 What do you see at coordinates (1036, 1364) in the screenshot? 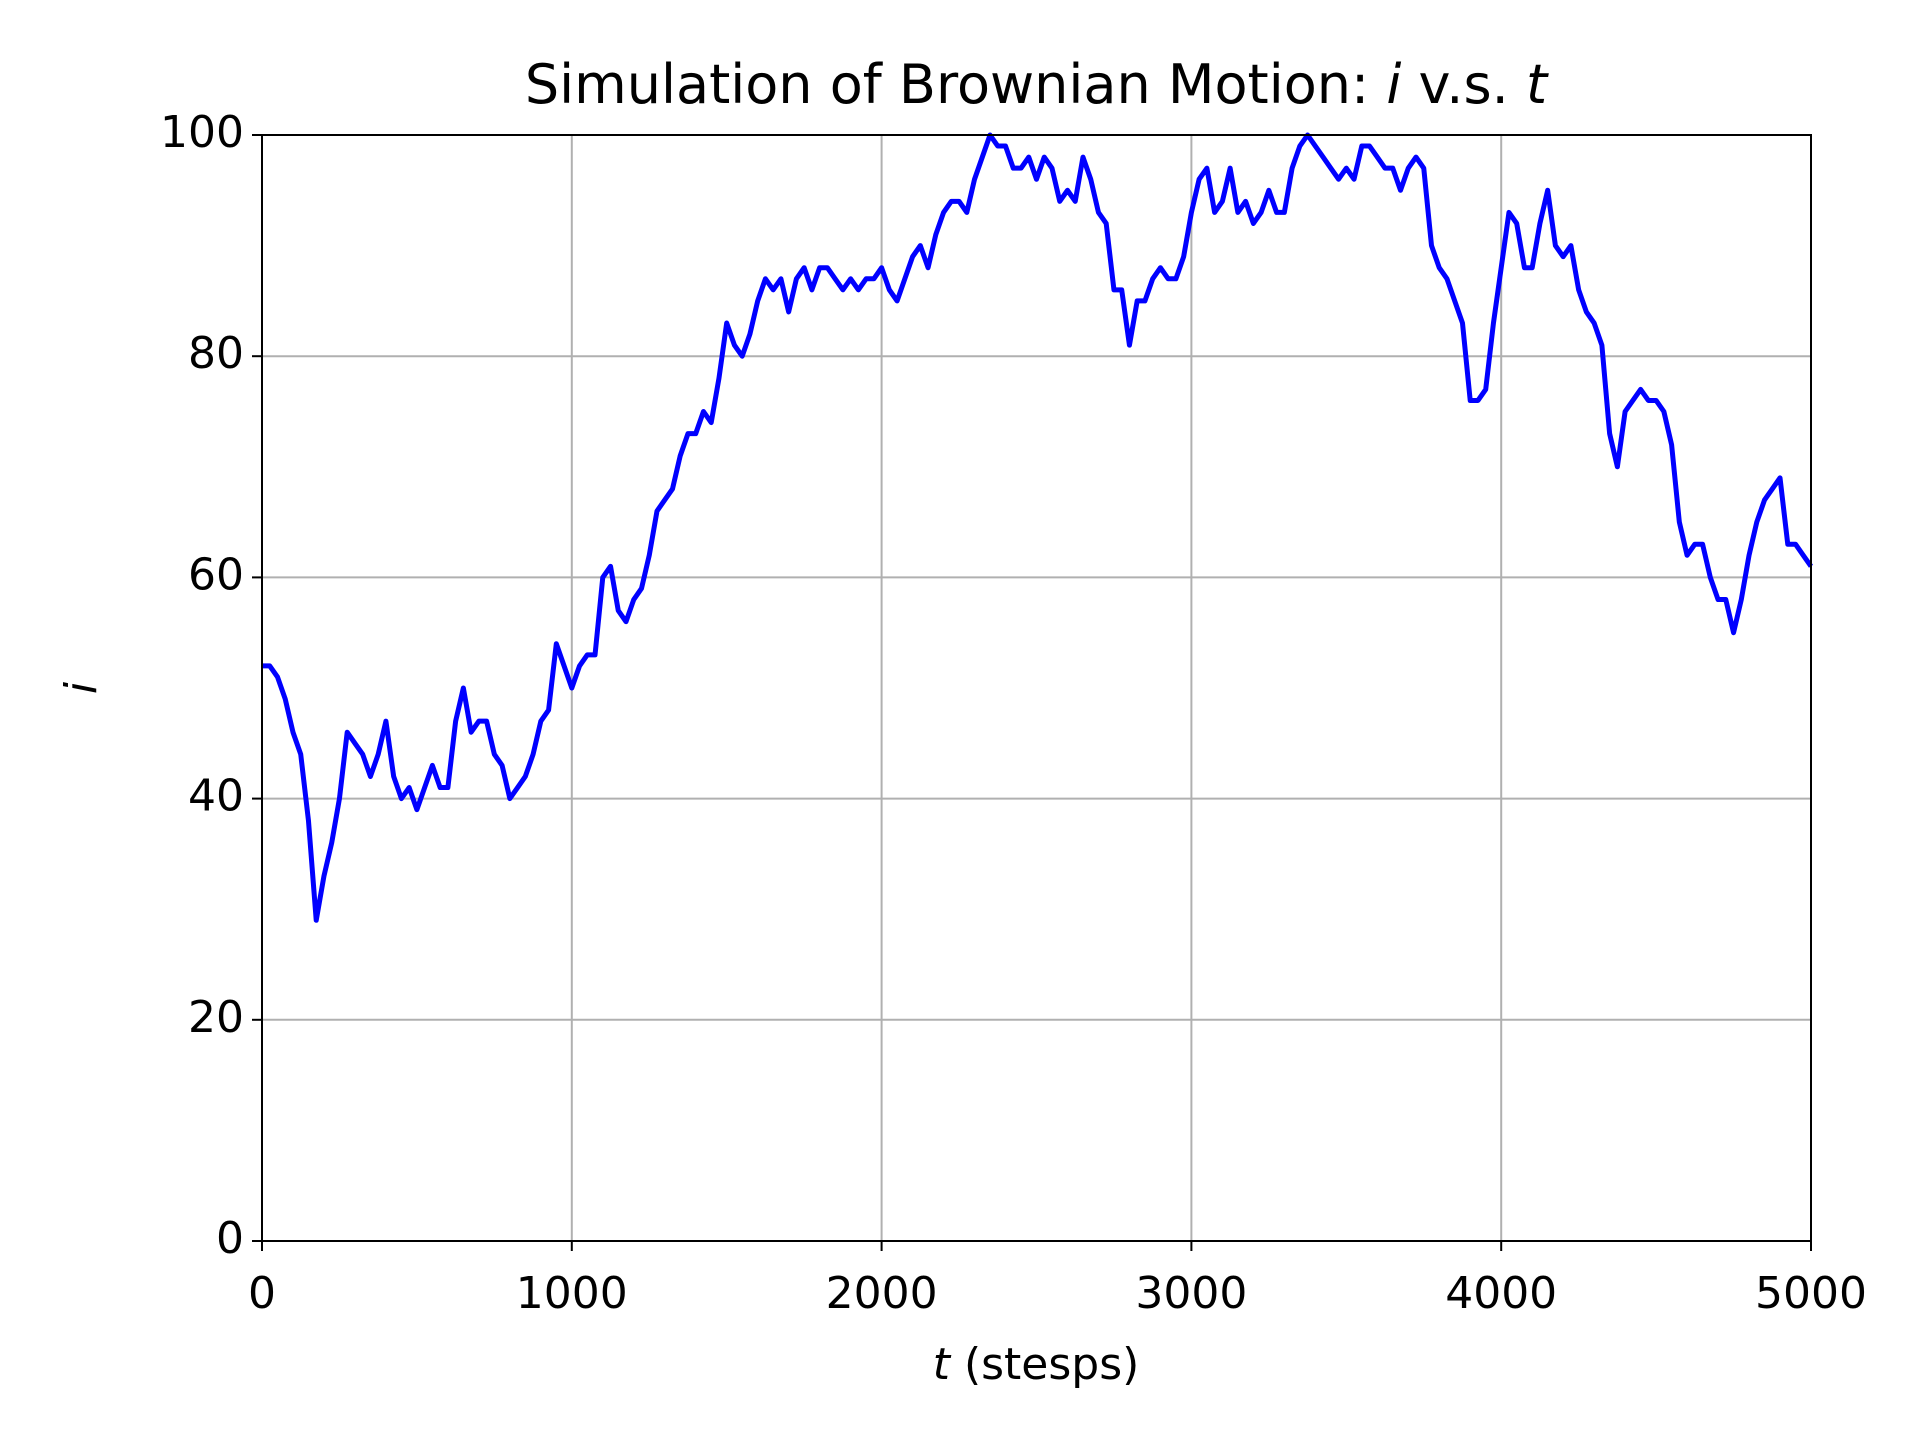
I see `x-axis-label: t (stesps)` at bounding box center [1036, 1364].